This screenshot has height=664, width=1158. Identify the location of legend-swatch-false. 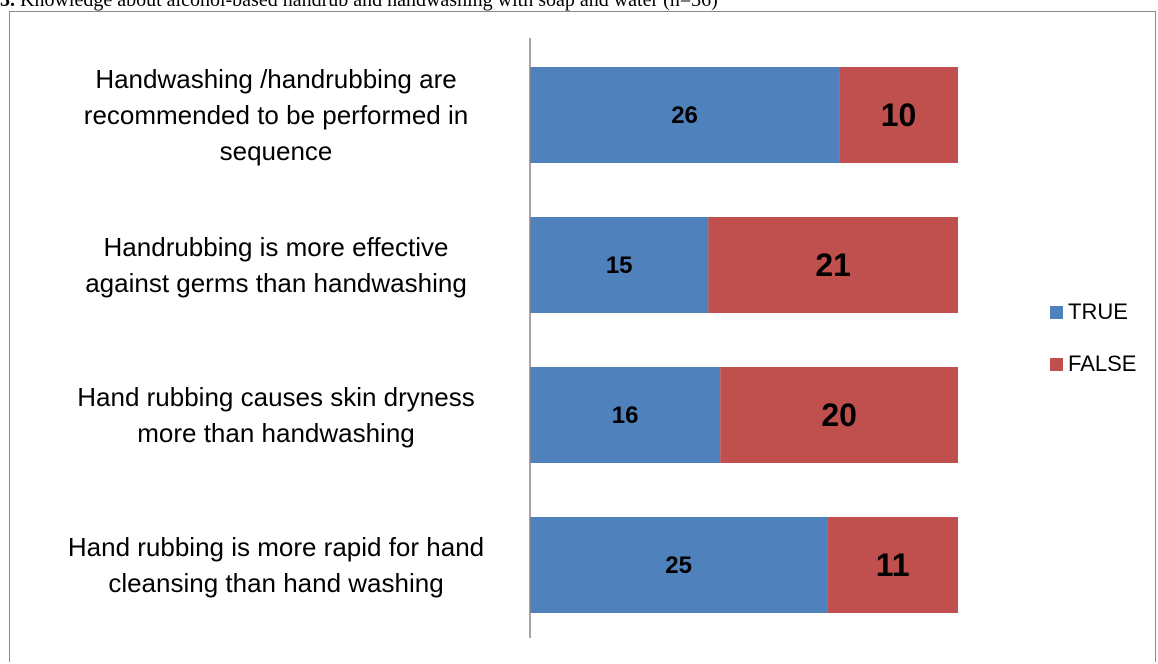
(1056, 364).